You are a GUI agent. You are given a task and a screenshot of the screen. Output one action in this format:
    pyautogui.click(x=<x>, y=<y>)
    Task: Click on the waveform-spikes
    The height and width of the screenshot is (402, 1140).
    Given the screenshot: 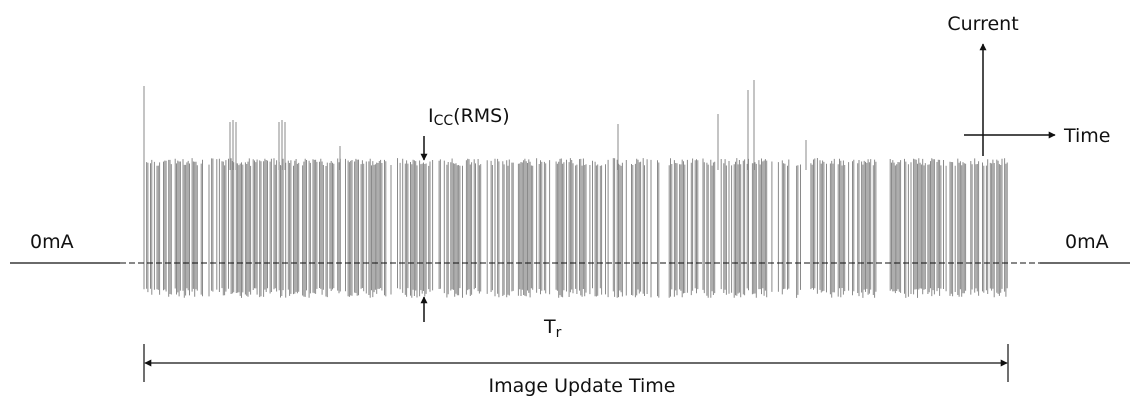 What is the action you would take?
    pyautogui.click(x=475, y=125)
    